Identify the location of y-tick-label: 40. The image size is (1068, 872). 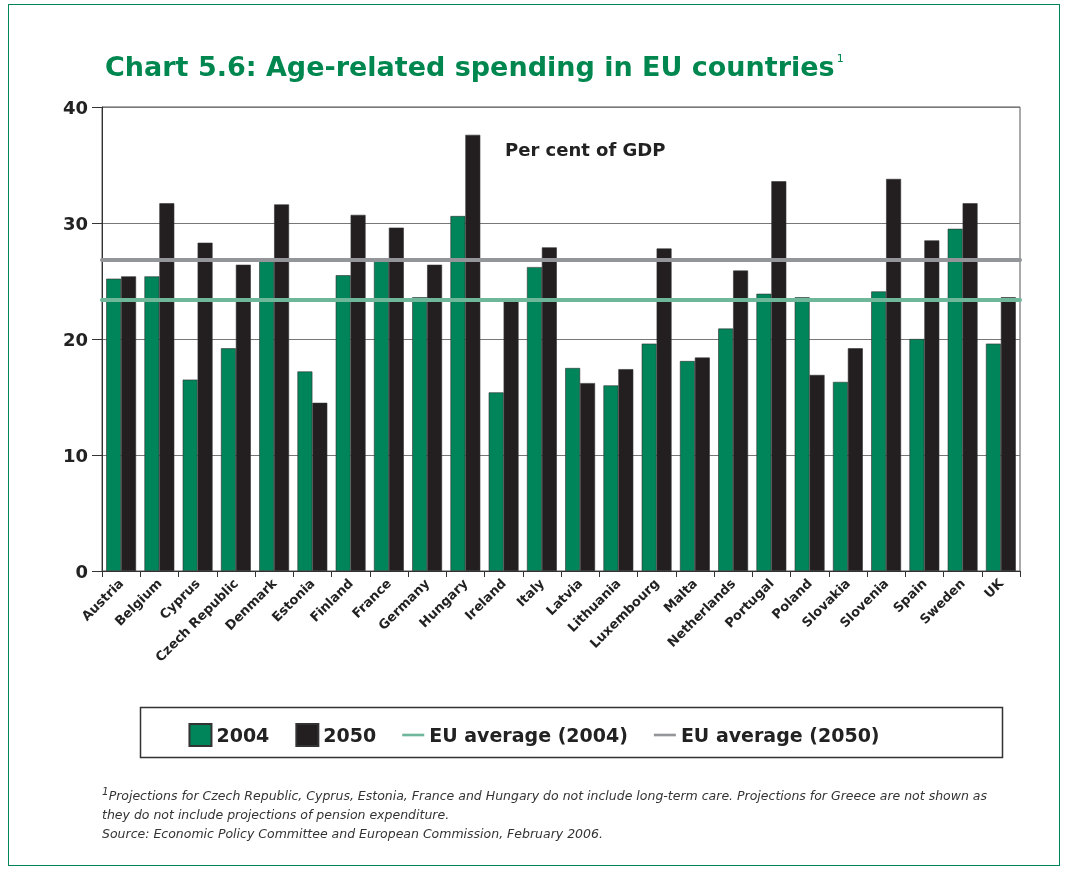
(75, 107).